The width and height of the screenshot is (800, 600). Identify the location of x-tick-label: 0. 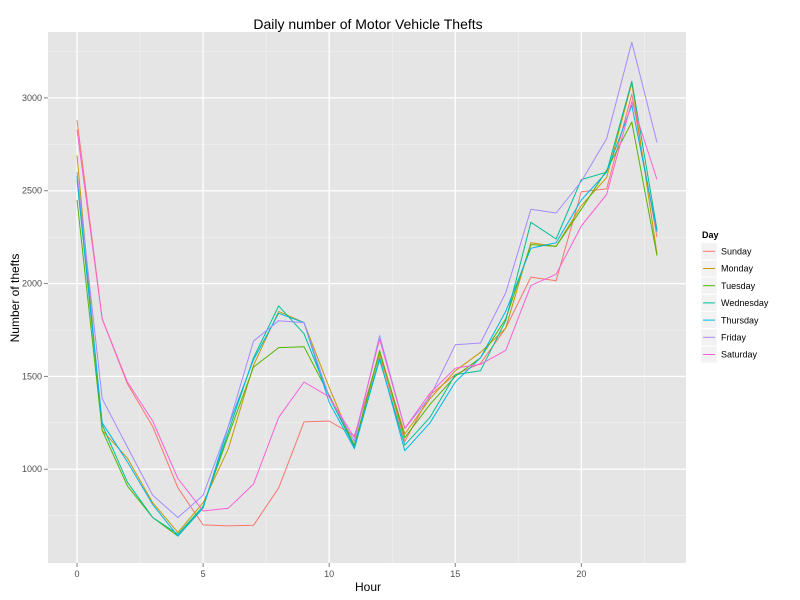
(76, 574).